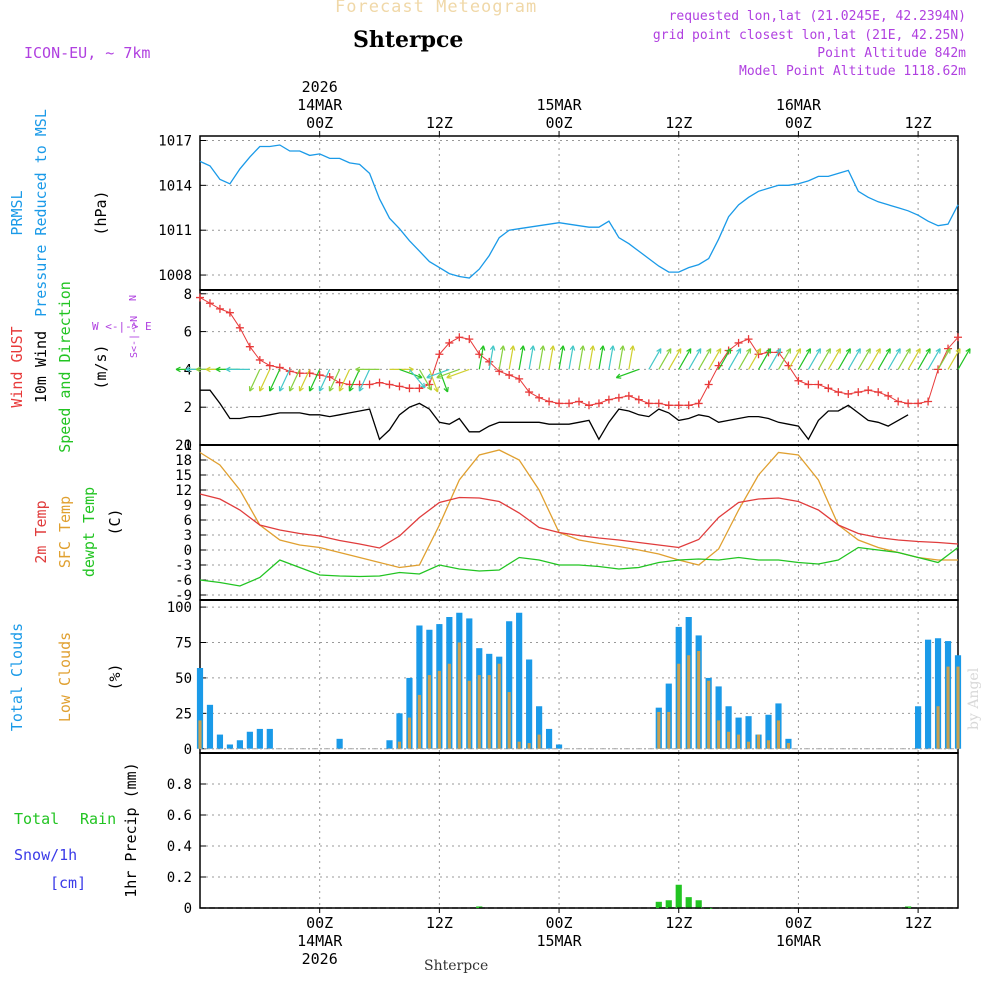  What do you see at coordinates (918, 923) in the screenshot?
I see `bottom-time-label: 12Z` at bounding box center [918, 923].